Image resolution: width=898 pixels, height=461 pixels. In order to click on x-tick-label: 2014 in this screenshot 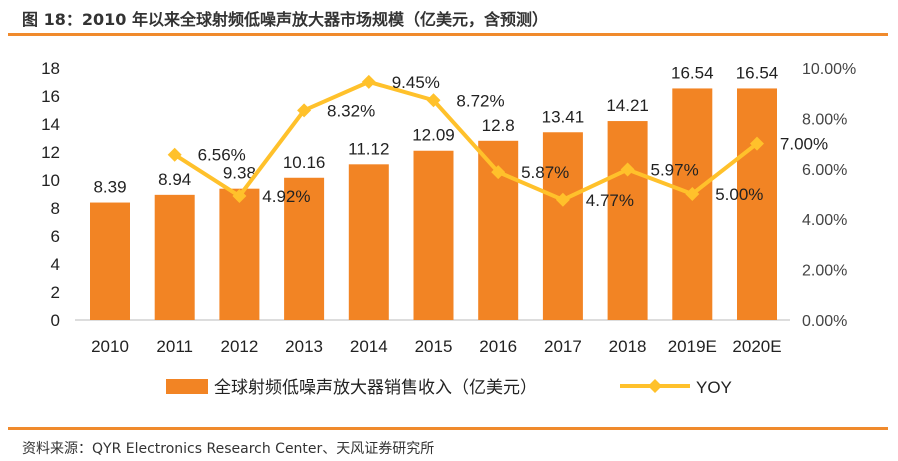, I will do `click(369, 346)`.